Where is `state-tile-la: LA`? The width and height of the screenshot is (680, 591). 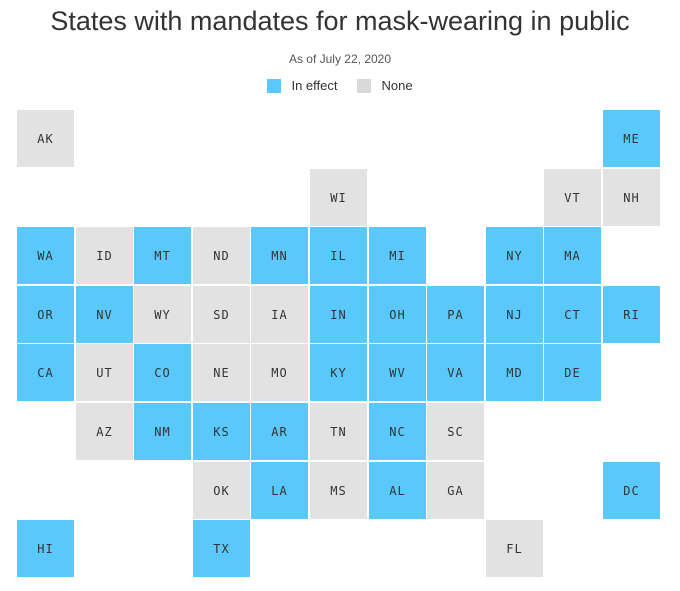
state-tile-la: LA is located at coordinates (279, 490).